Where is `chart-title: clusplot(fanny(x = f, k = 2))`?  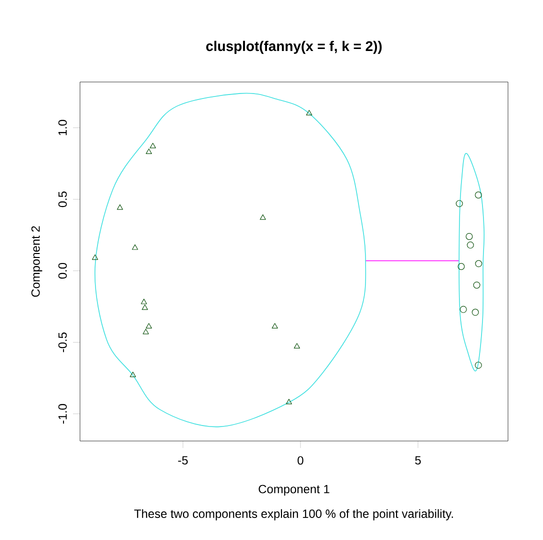
chart-title: clusplot(fanny(x = f, k = 2)) is located at coordinates (294, 47).